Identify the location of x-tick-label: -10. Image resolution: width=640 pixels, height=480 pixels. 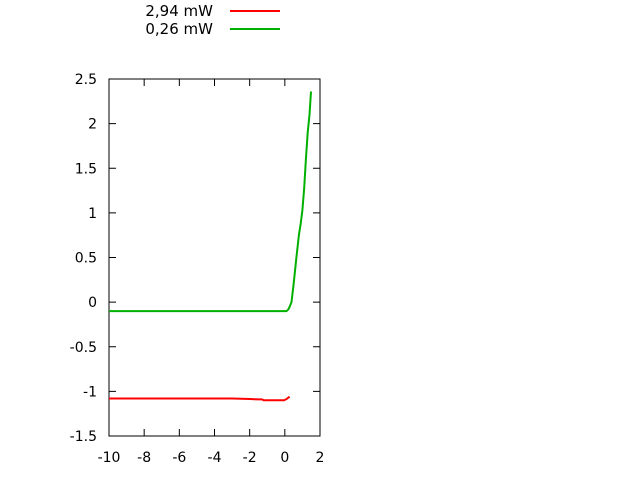
(109, 458).